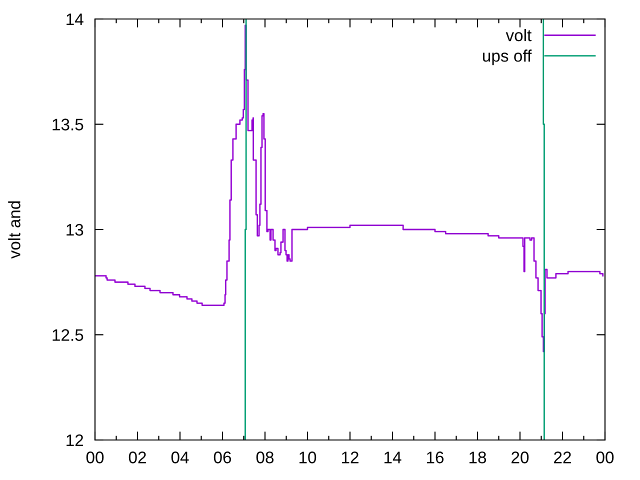 The height and width of the screenshot is (480, 640). I want to click on legend-label: ups off, so click(507, 58).